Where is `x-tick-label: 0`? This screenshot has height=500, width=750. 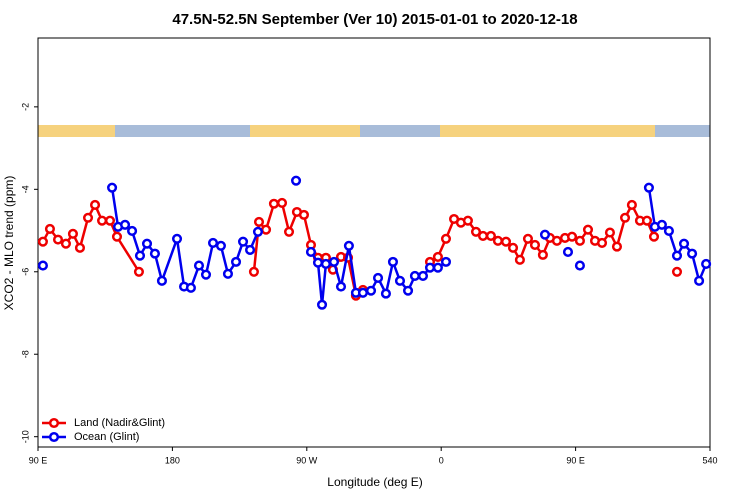 x-tick-label: 0 is located at coordinates (441, 460).